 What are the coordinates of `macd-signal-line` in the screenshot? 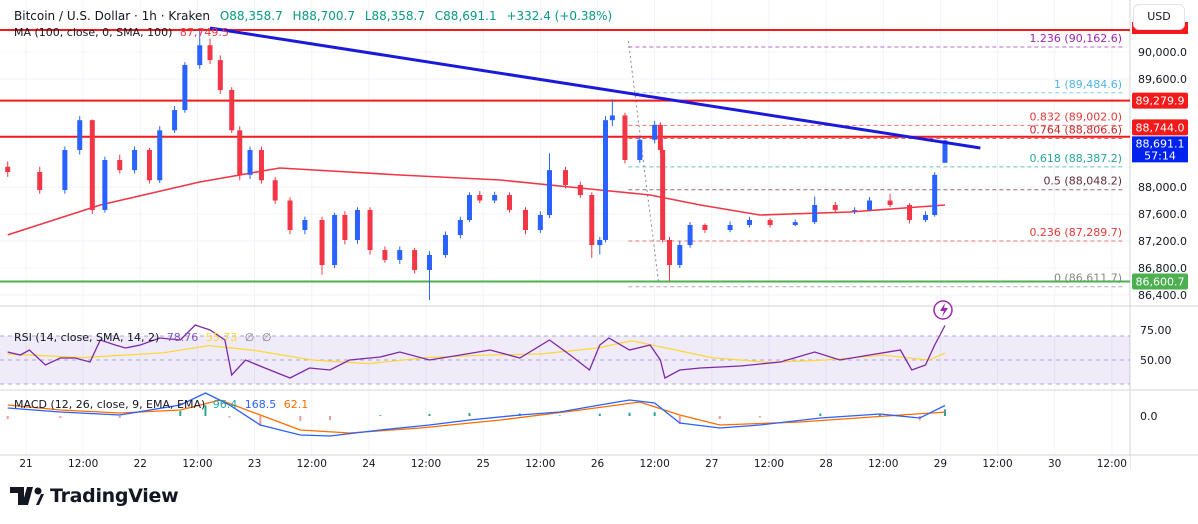 It's located at (476, 416).